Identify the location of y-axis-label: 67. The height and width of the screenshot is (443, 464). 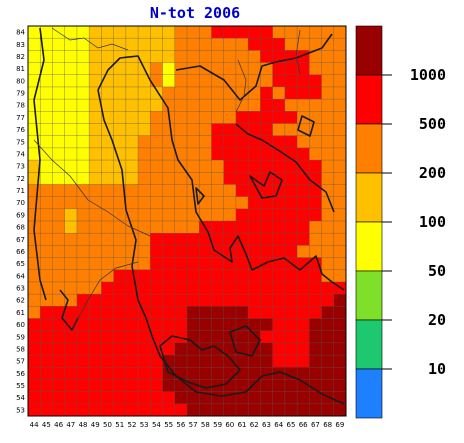
(20, 240).